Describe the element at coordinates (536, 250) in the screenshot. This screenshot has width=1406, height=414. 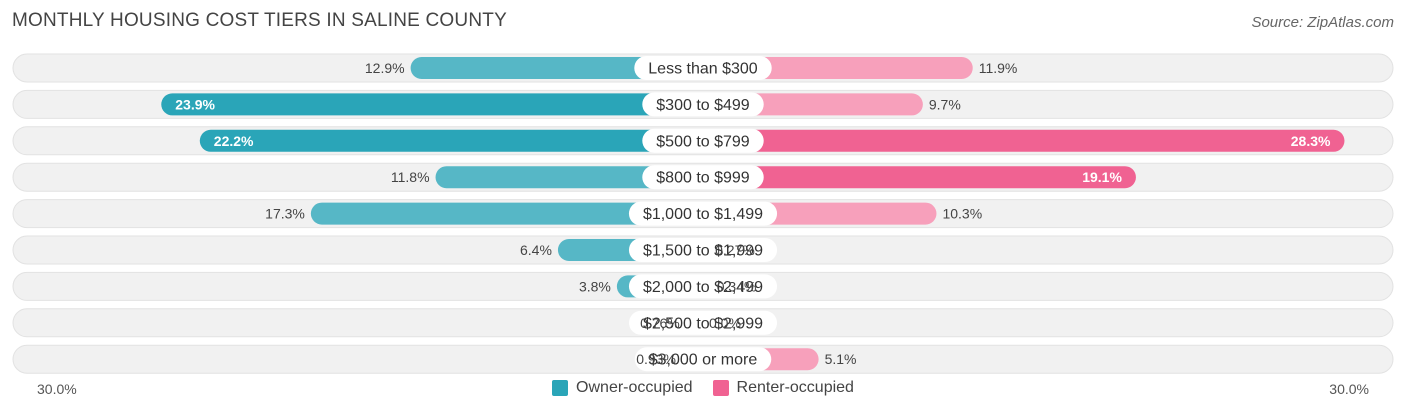
I see `owner-value-label: 6.4%` at that location.